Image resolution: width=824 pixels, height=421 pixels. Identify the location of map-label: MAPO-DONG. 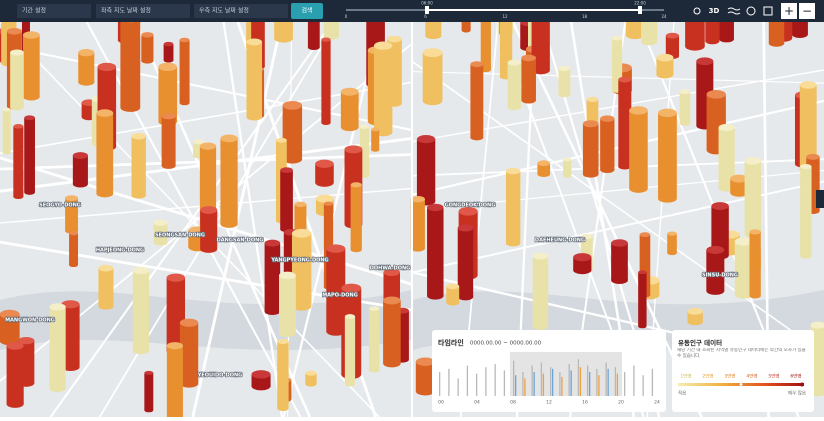
(340, 296).